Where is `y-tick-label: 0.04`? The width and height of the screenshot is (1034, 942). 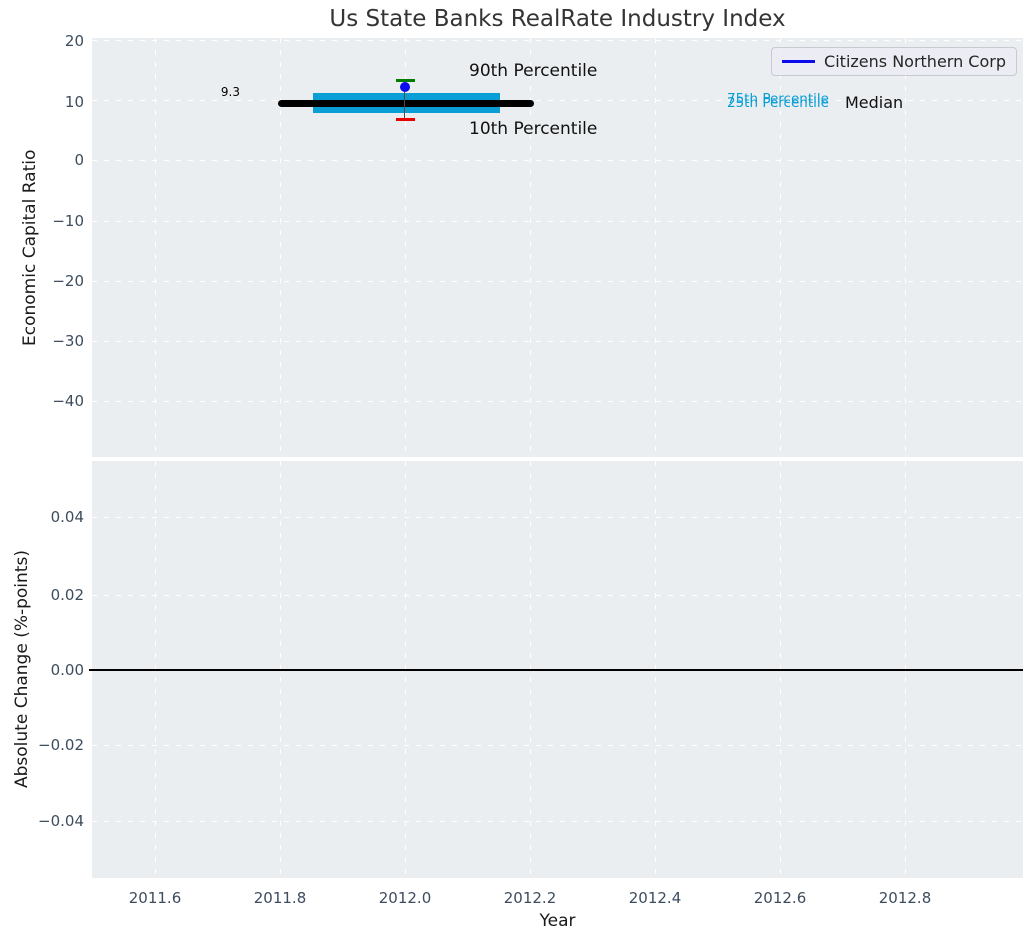 y-tick-label: 0.04 is located at coordinates (67, 517).